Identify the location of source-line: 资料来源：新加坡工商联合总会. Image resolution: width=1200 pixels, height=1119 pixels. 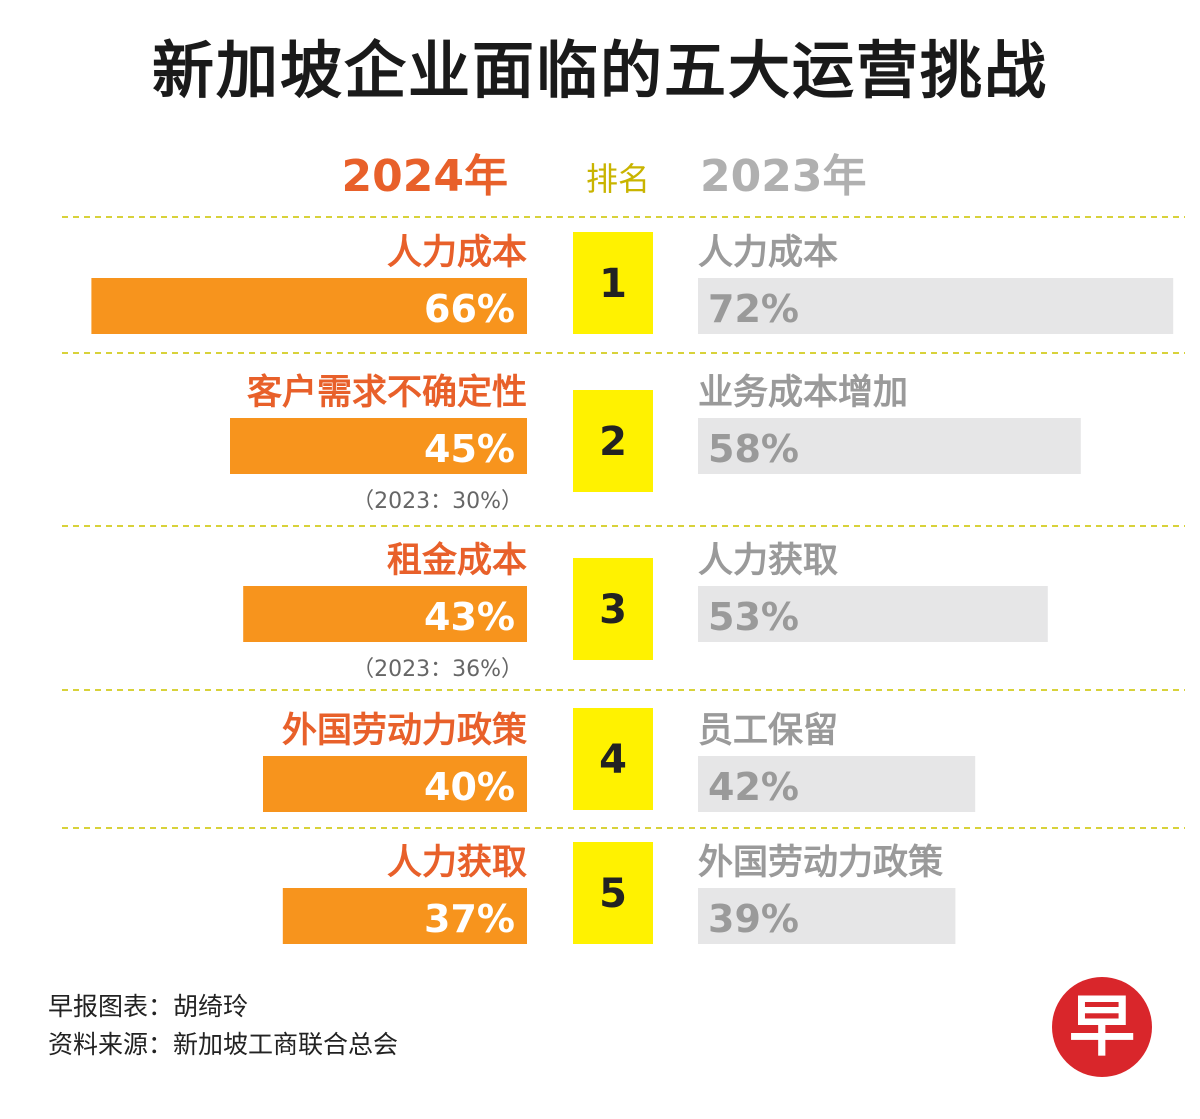
(223, 1044).